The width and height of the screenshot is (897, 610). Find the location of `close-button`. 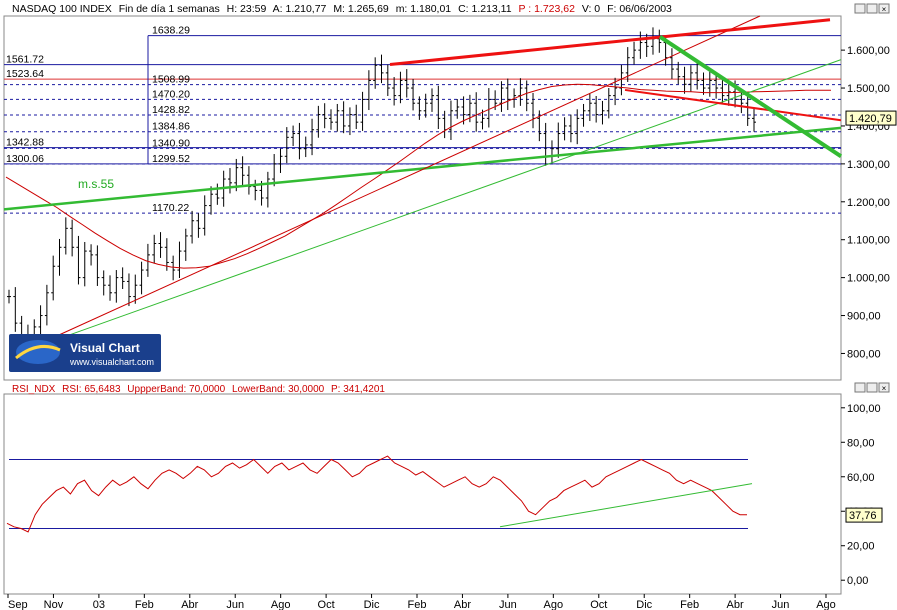

close-button is located at coordinates (884, 8).